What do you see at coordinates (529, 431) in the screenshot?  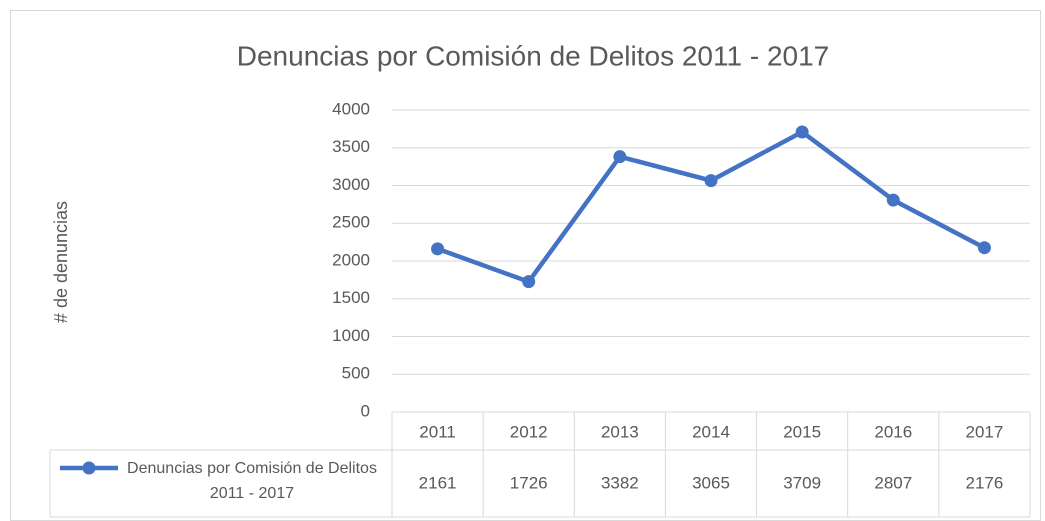 I see `x-tick-label: 2012` at bounding box center [529, 431].